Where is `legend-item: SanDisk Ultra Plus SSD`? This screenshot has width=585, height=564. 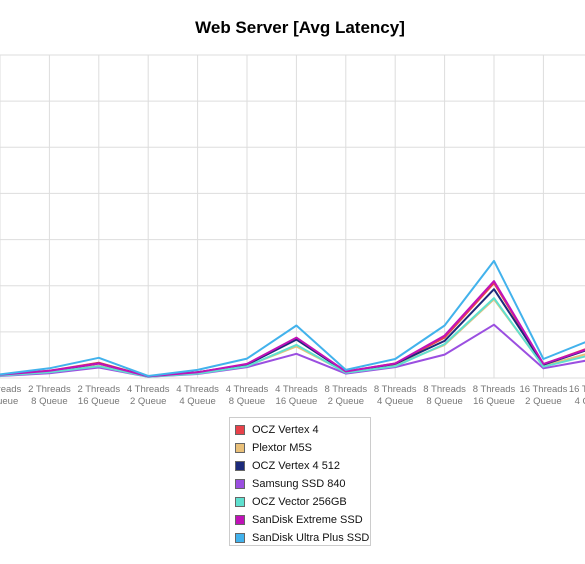
legend-item: SanDisk Ultra Plus SSD is located at coordinates (300, 538).